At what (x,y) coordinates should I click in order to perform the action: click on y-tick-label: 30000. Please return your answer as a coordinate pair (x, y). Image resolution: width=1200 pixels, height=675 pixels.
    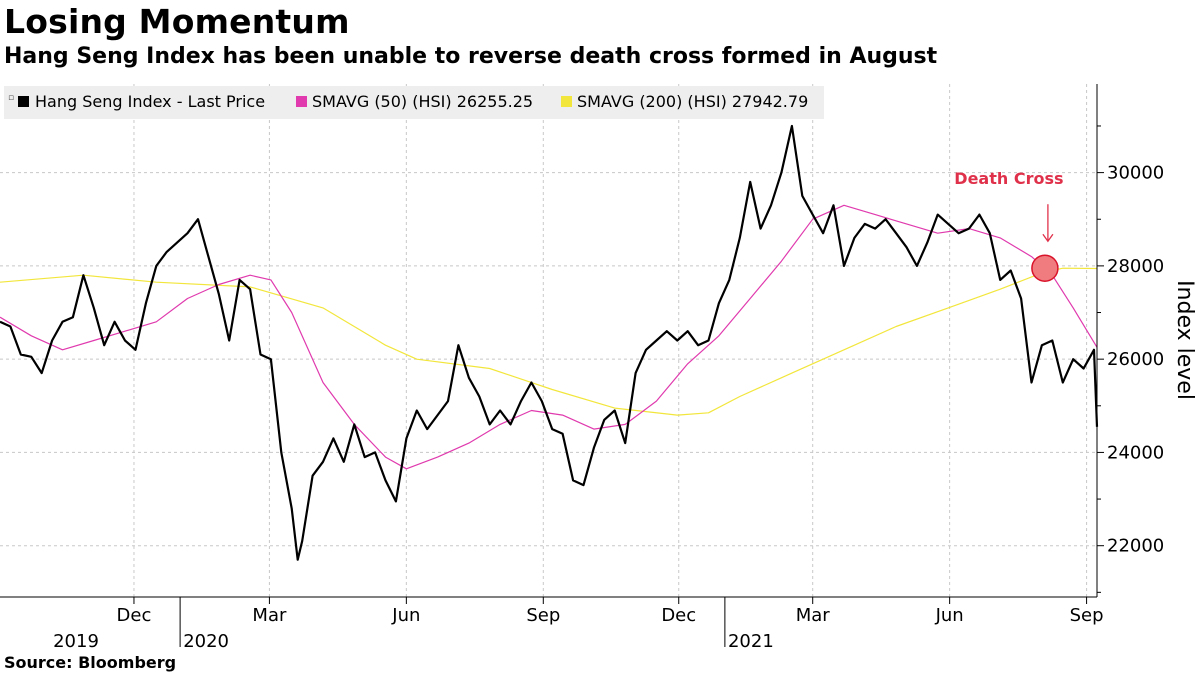
    Looking at the image, I should click on (1135, 173).